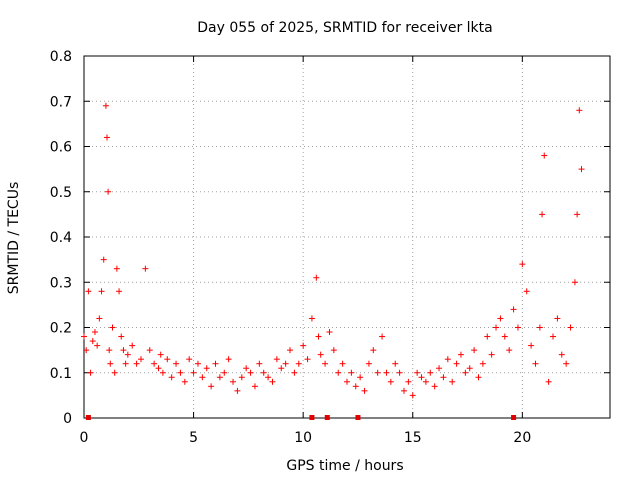 The height and width of the screenshot is (480, 640). What do you see at coordinates (344, 466) in the screenshot?
I see `x-axis-label: GPS time / hours` at bounding box center [344, 466].